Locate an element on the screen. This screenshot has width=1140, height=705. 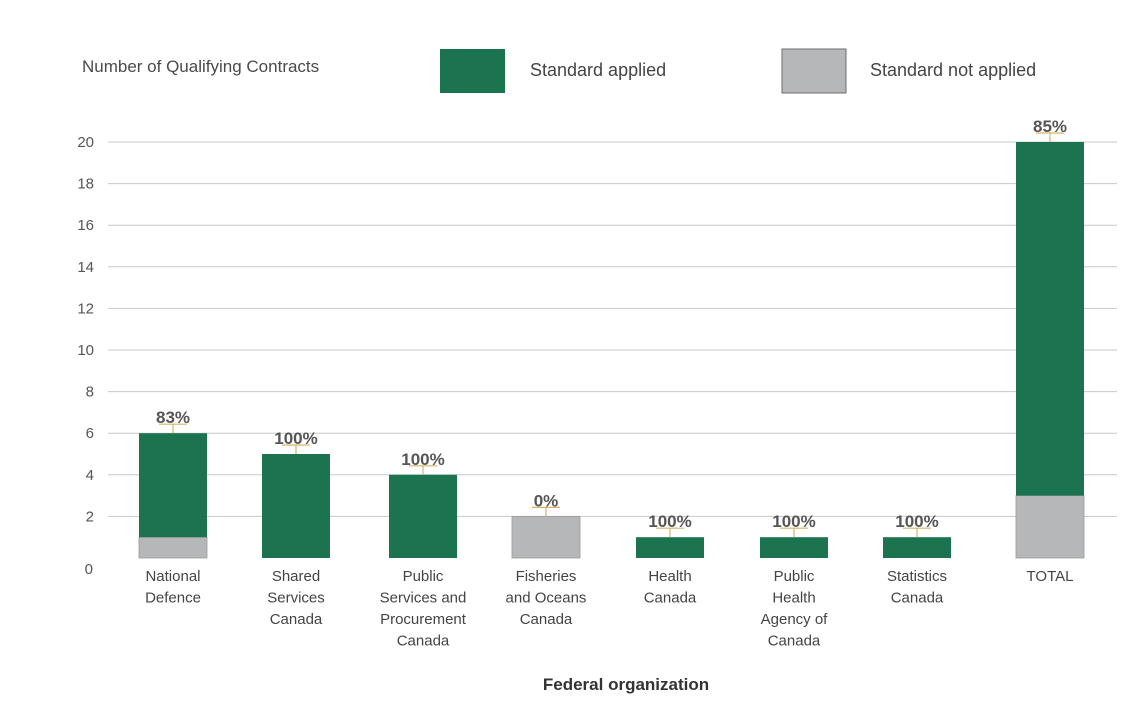
x-category-label: Public Services and Procurement Canada is located at coordinates (423, 609).